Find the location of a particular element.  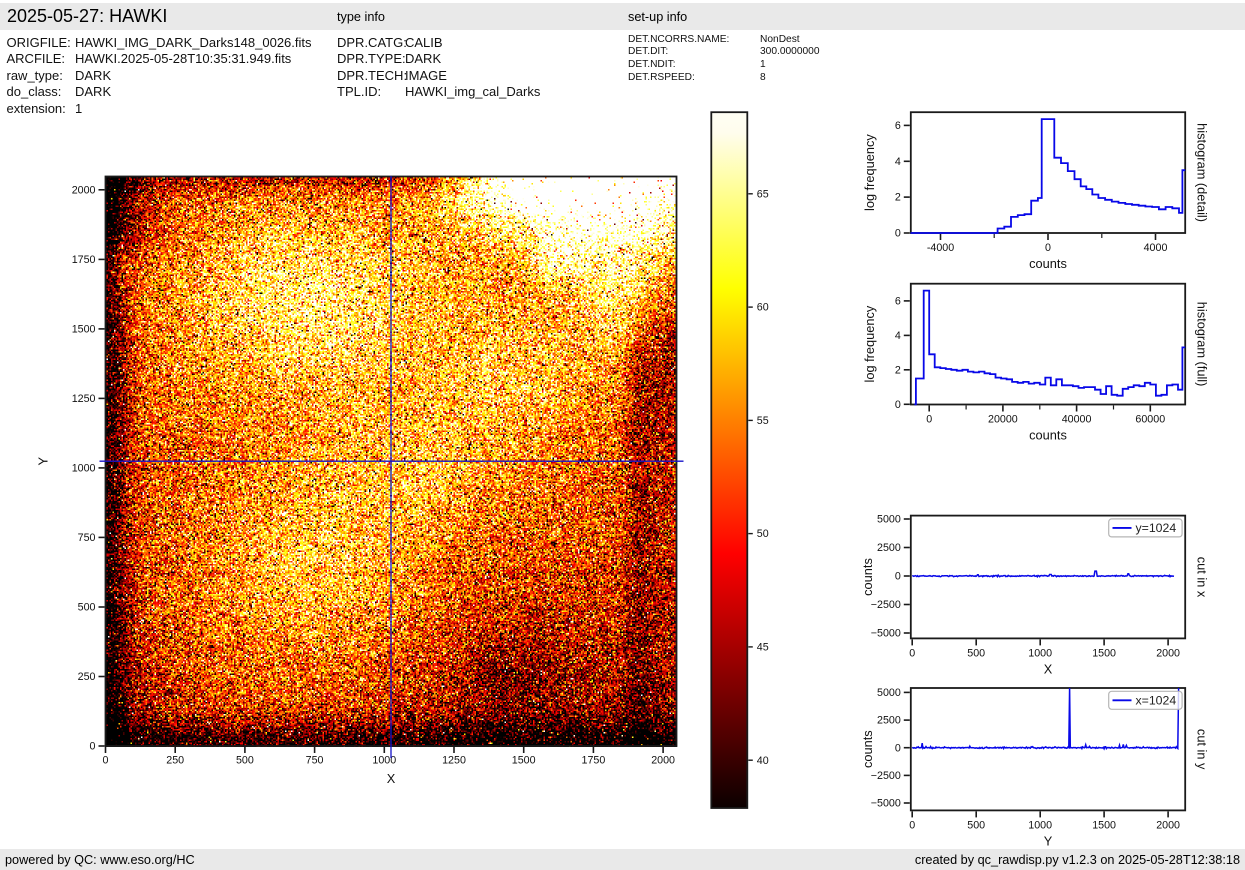

svg-text: x=1024 is located at coordinates (1156, 700).